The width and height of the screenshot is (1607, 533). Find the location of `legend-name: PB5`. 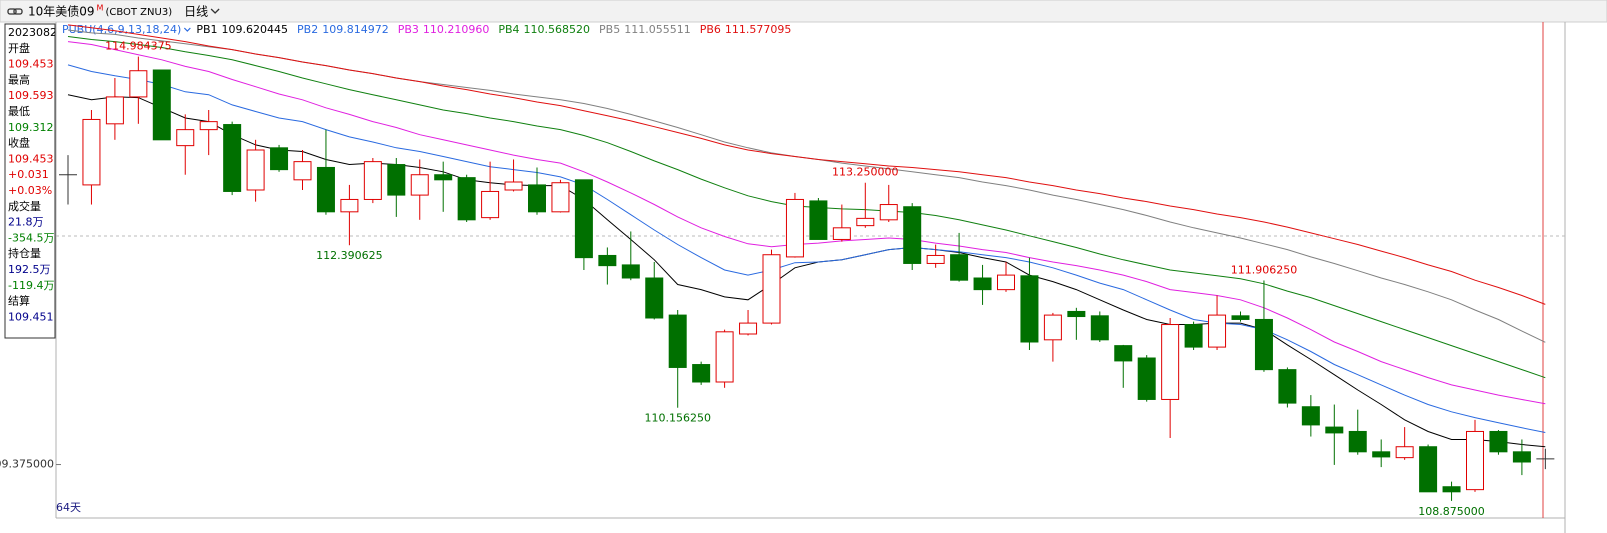

legend-name: PB5 is located at coordinates (609, 29).